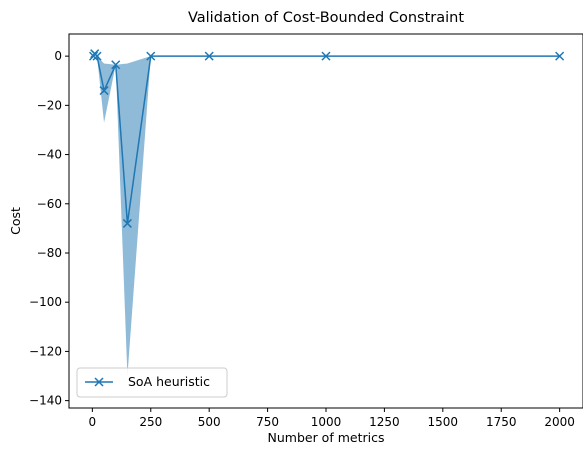 The height and width of the screenshot is (455, 583). I want to click on y-tick-label: −60, so click(49, 204).